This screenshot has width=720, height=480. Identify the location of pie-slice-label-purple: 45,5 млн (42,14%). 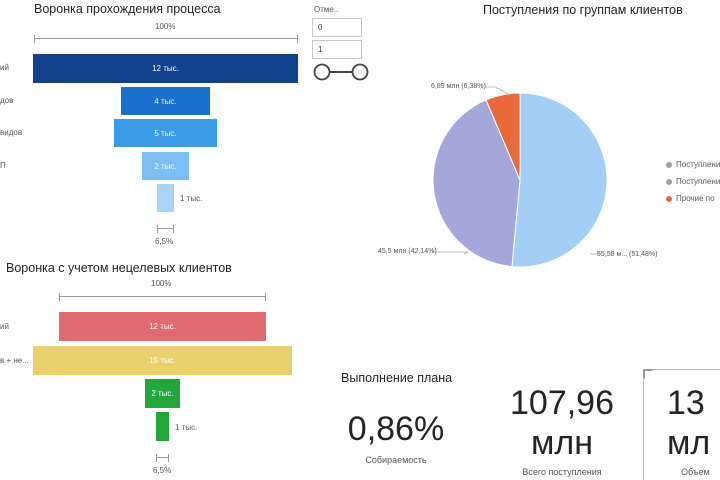
(407, 251).